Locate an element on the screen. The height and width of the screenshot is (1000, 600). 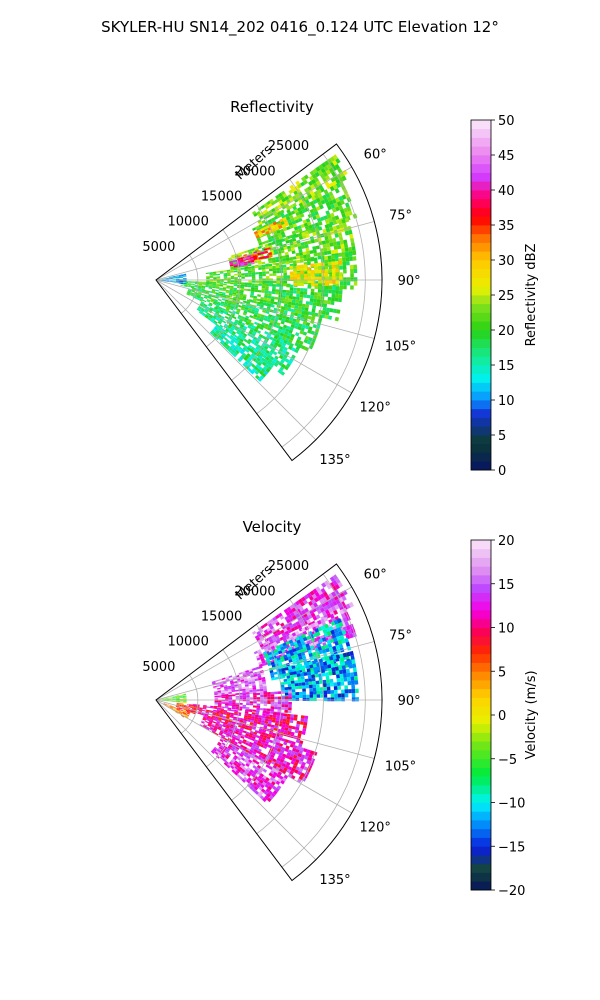
reflectivity-title: Reflectivity is located at coordinates (272, 107).